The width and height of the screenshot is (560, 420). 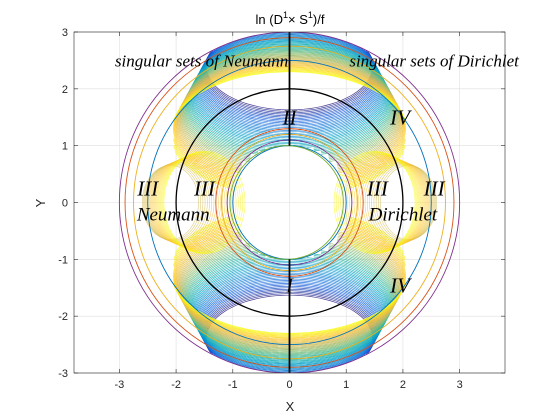 I want to click on title-sup1: 1, so click(x=285, y=15).